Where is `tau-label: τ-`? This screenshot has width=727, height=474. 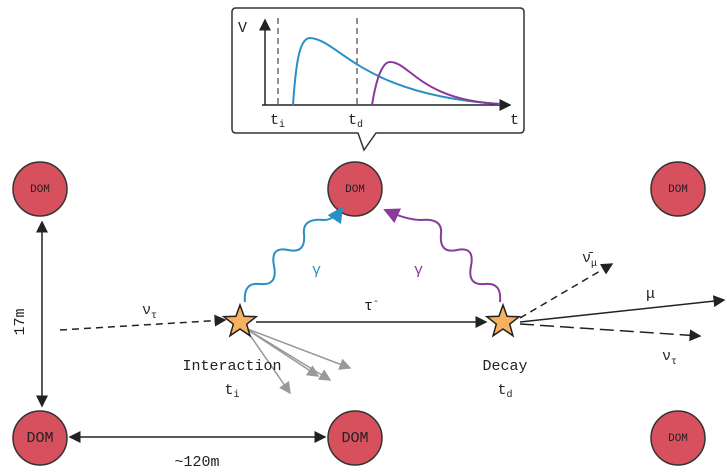
tau-label: τ- is located at coordinates (371, 306).